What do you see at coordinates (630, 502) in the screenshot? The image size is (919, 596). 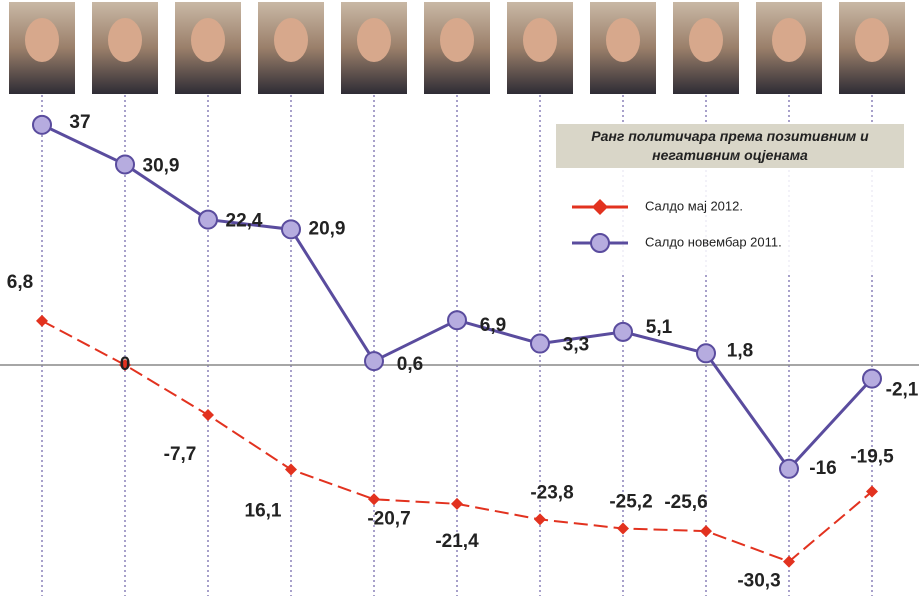 I see `data-label: -25,2` at bounding box center [630, 502].